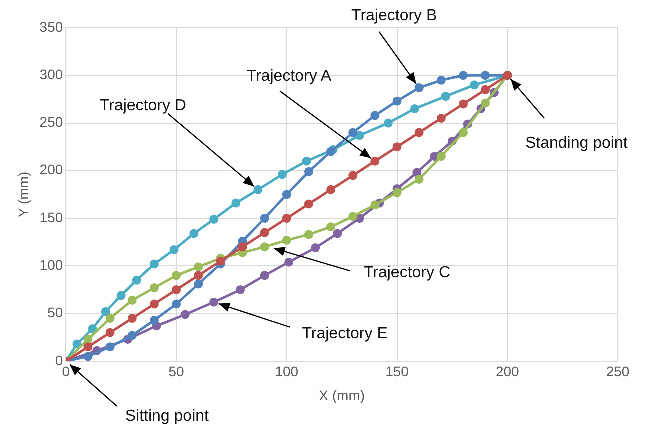  What do you see at coordinates (508, 372) in the screenshot?
I see `x-tick-label: 200` at bounding box center [508, 372].